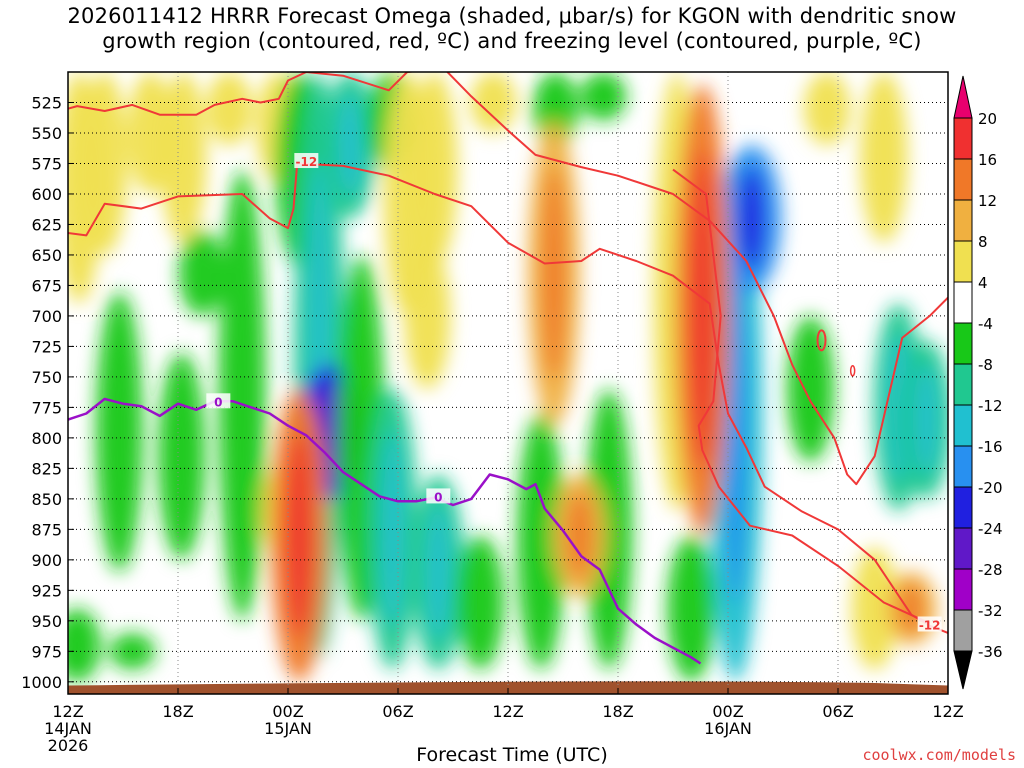  What do you see at coordinates (288, 728) in the screenshot?
I see `x-tick-label: 15JAN` at bounding box center [288, 728].